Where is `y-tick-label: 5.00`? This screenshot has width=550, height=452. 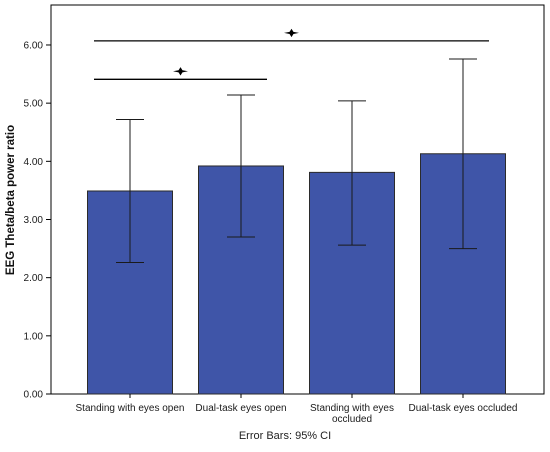
y-tick-label: 5.00 is located at coordinates (34, 104).